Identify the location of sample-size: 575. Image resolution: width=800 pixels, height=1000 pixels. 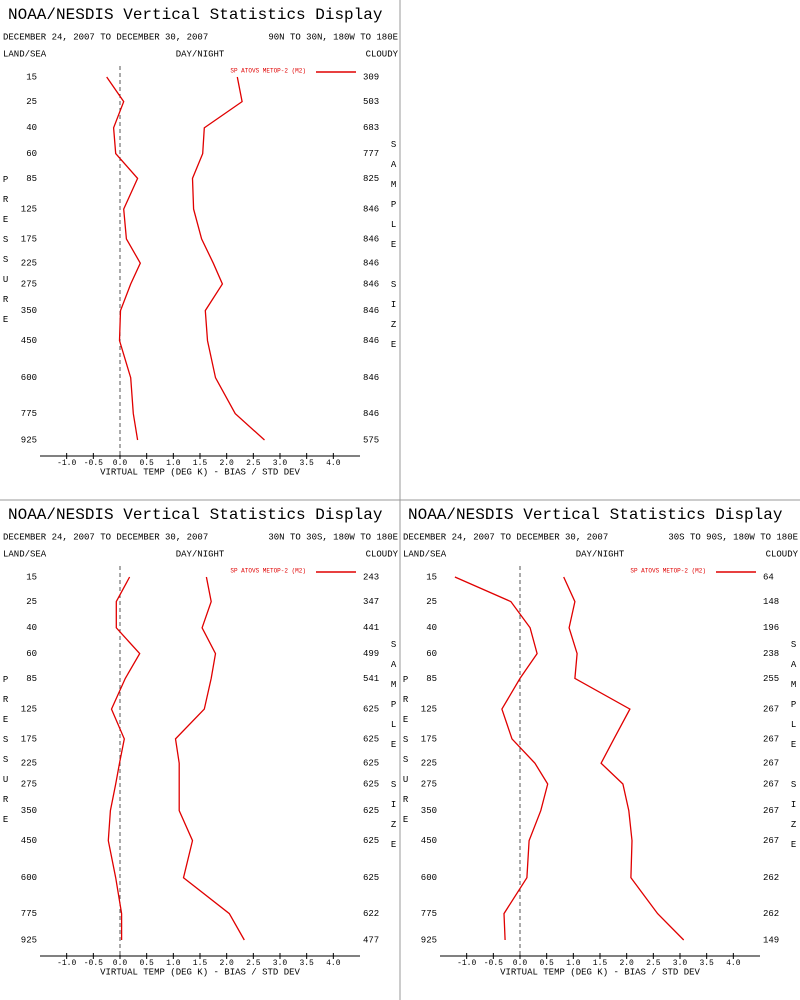
(371, 440).